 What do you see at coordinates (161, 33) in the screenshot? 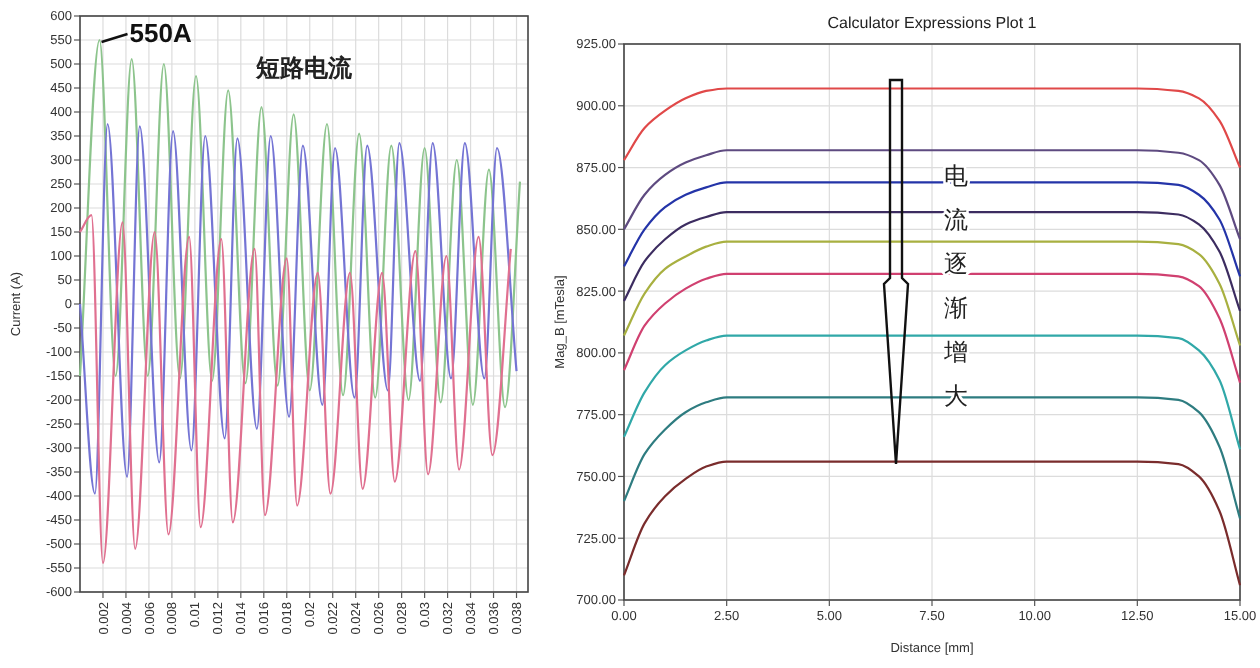
I see `annotation: 550A` at bounding box center [161, 33].